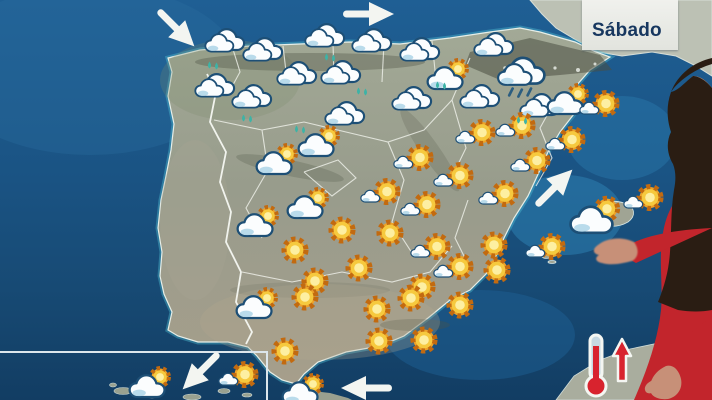 The image size is (712, 400). I want to click on thermometer-icon, so click(596, 365).